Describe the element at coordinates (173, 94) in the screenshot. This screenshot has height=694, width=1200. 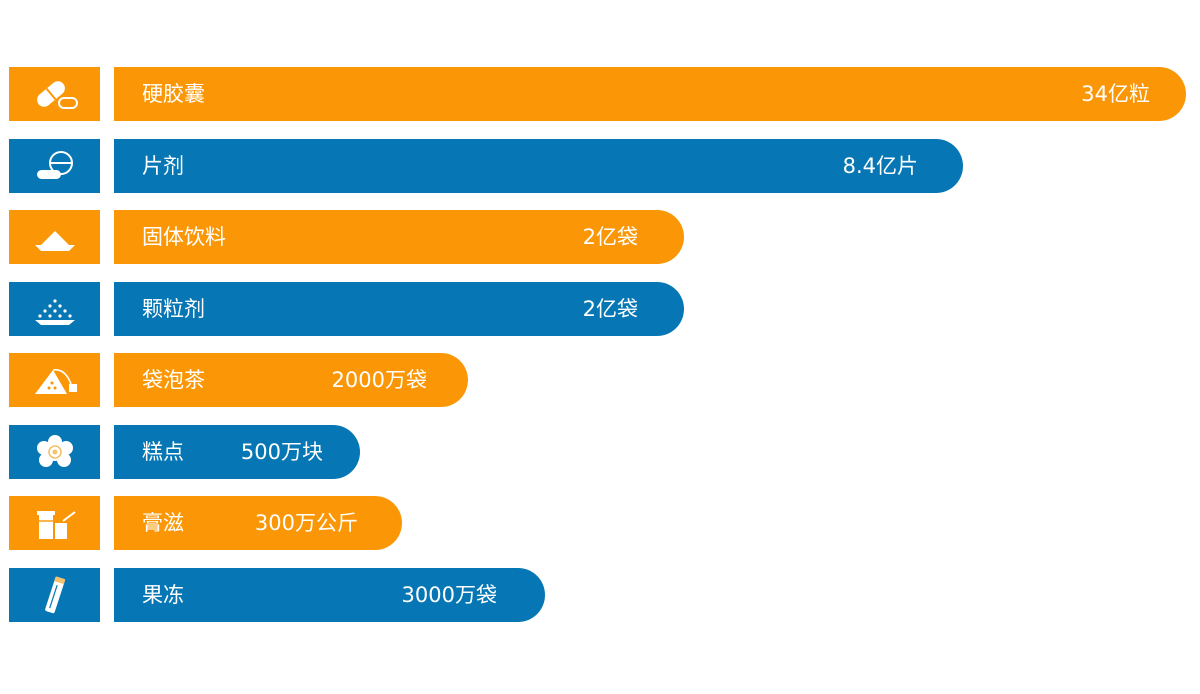
I see `category-label: 硬胶囊` at that location.